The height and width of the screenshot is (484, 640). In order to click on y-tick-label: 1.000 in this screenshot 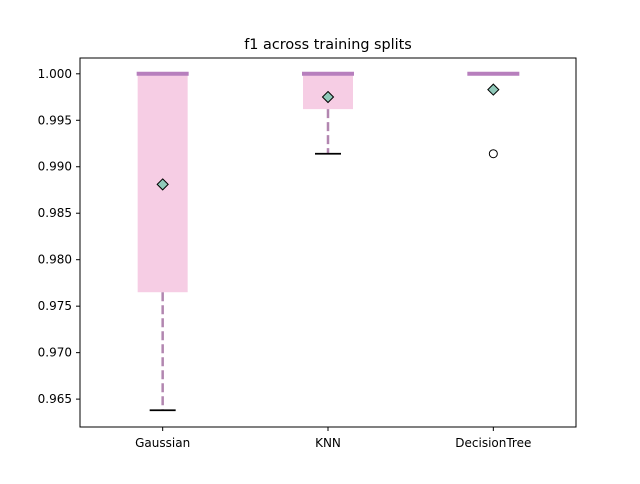, I will do `click(55, 74)`.